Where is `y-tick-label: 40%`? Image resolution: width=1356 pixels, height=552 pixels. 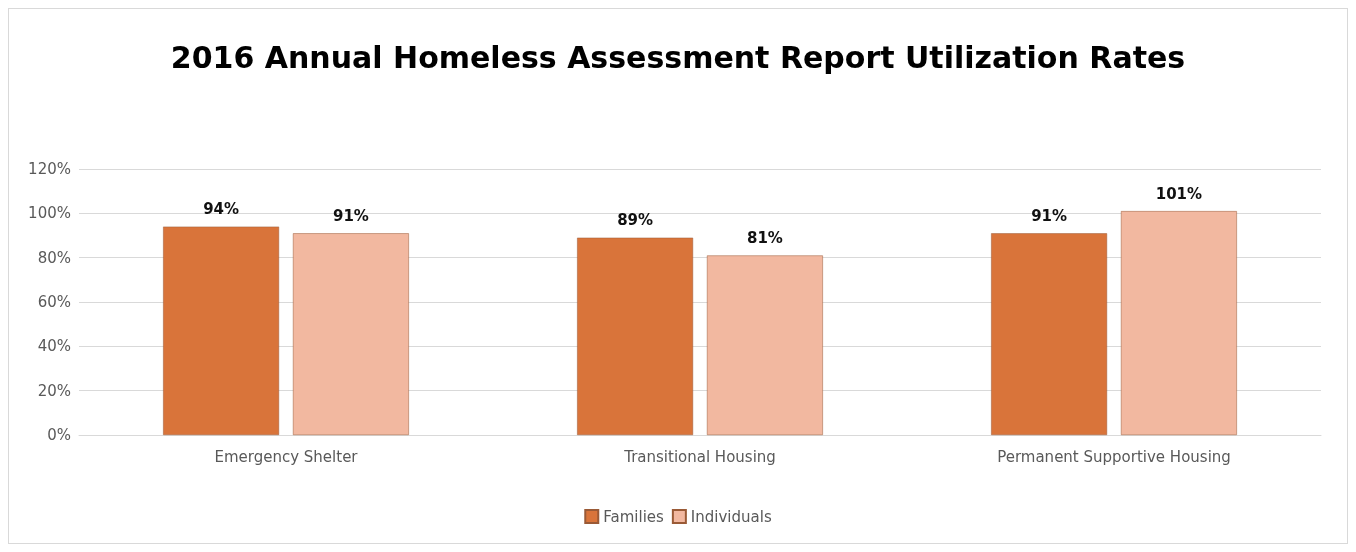
y-tick-label: 40% is located at coordinates (54, 346).